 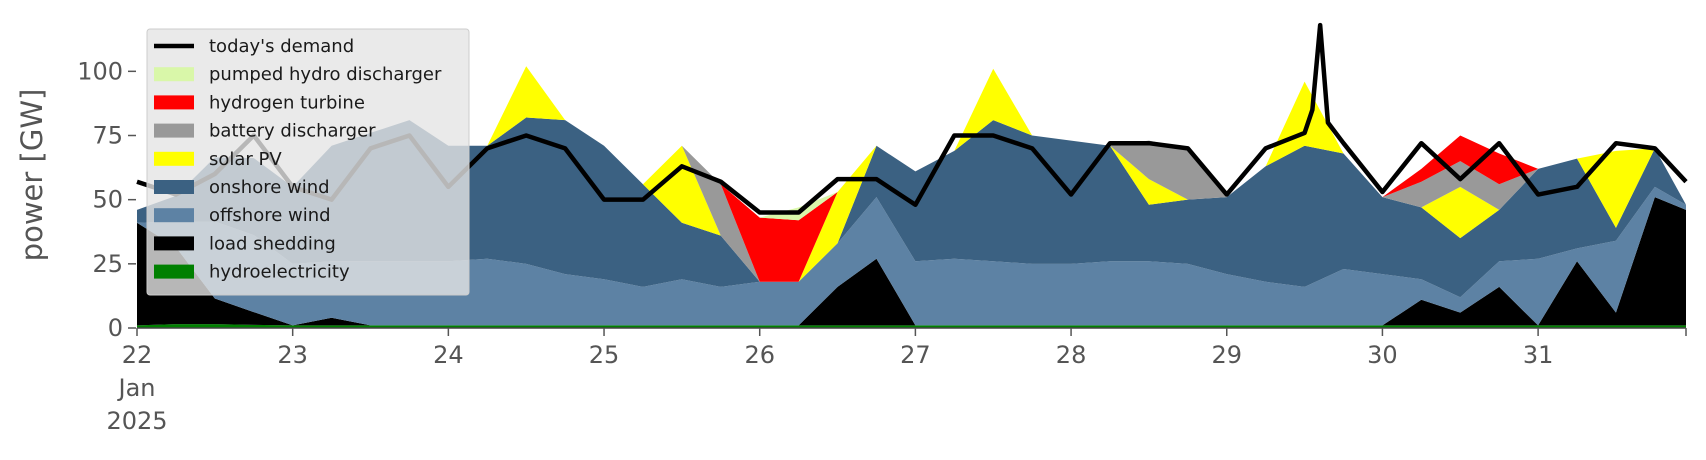 What do you see at coordinates (292, 355) in the screenshot?
I see `x-tick-label: 23` at bounding box center [292, 355].